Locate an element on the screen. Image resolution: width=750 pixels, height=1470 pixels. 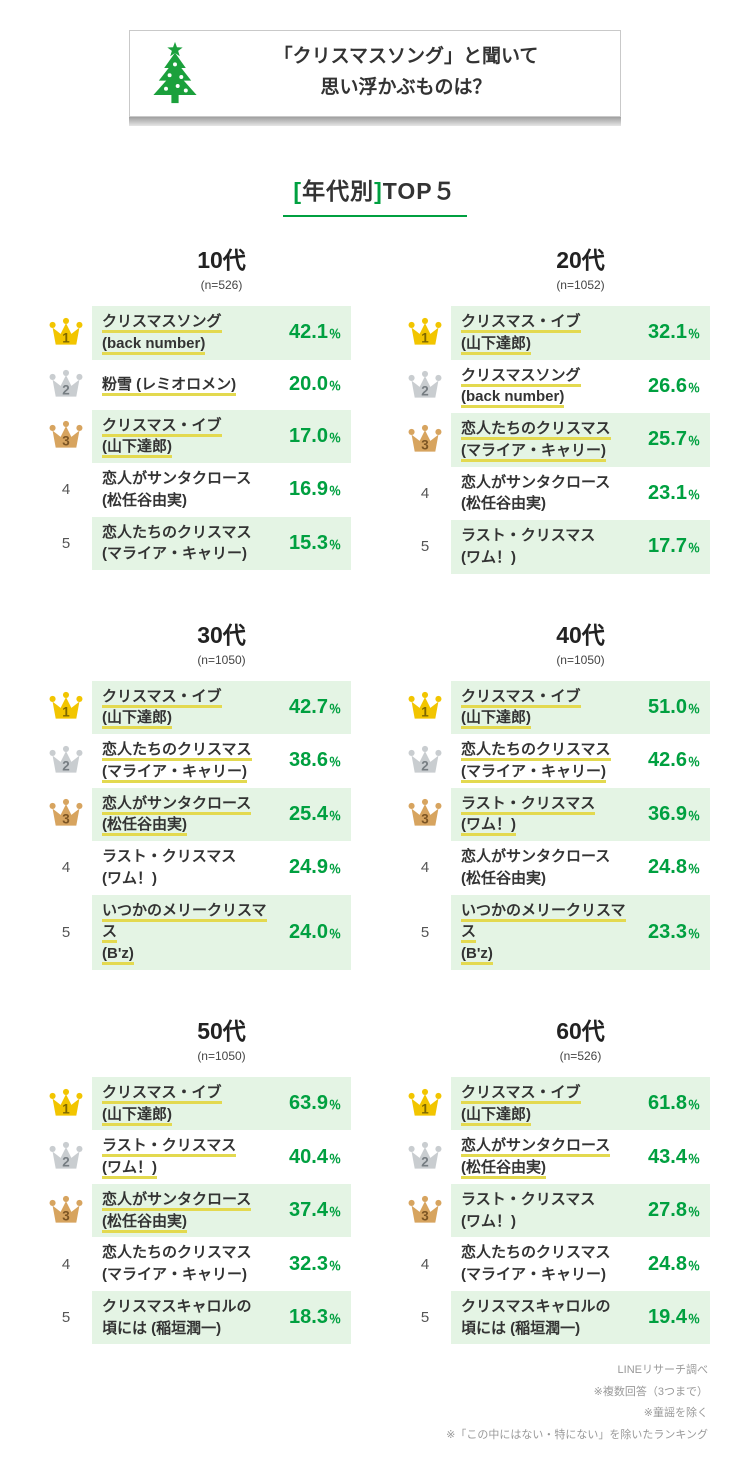
percentage-value: 25.7％ is located at coordinates (674, 439).